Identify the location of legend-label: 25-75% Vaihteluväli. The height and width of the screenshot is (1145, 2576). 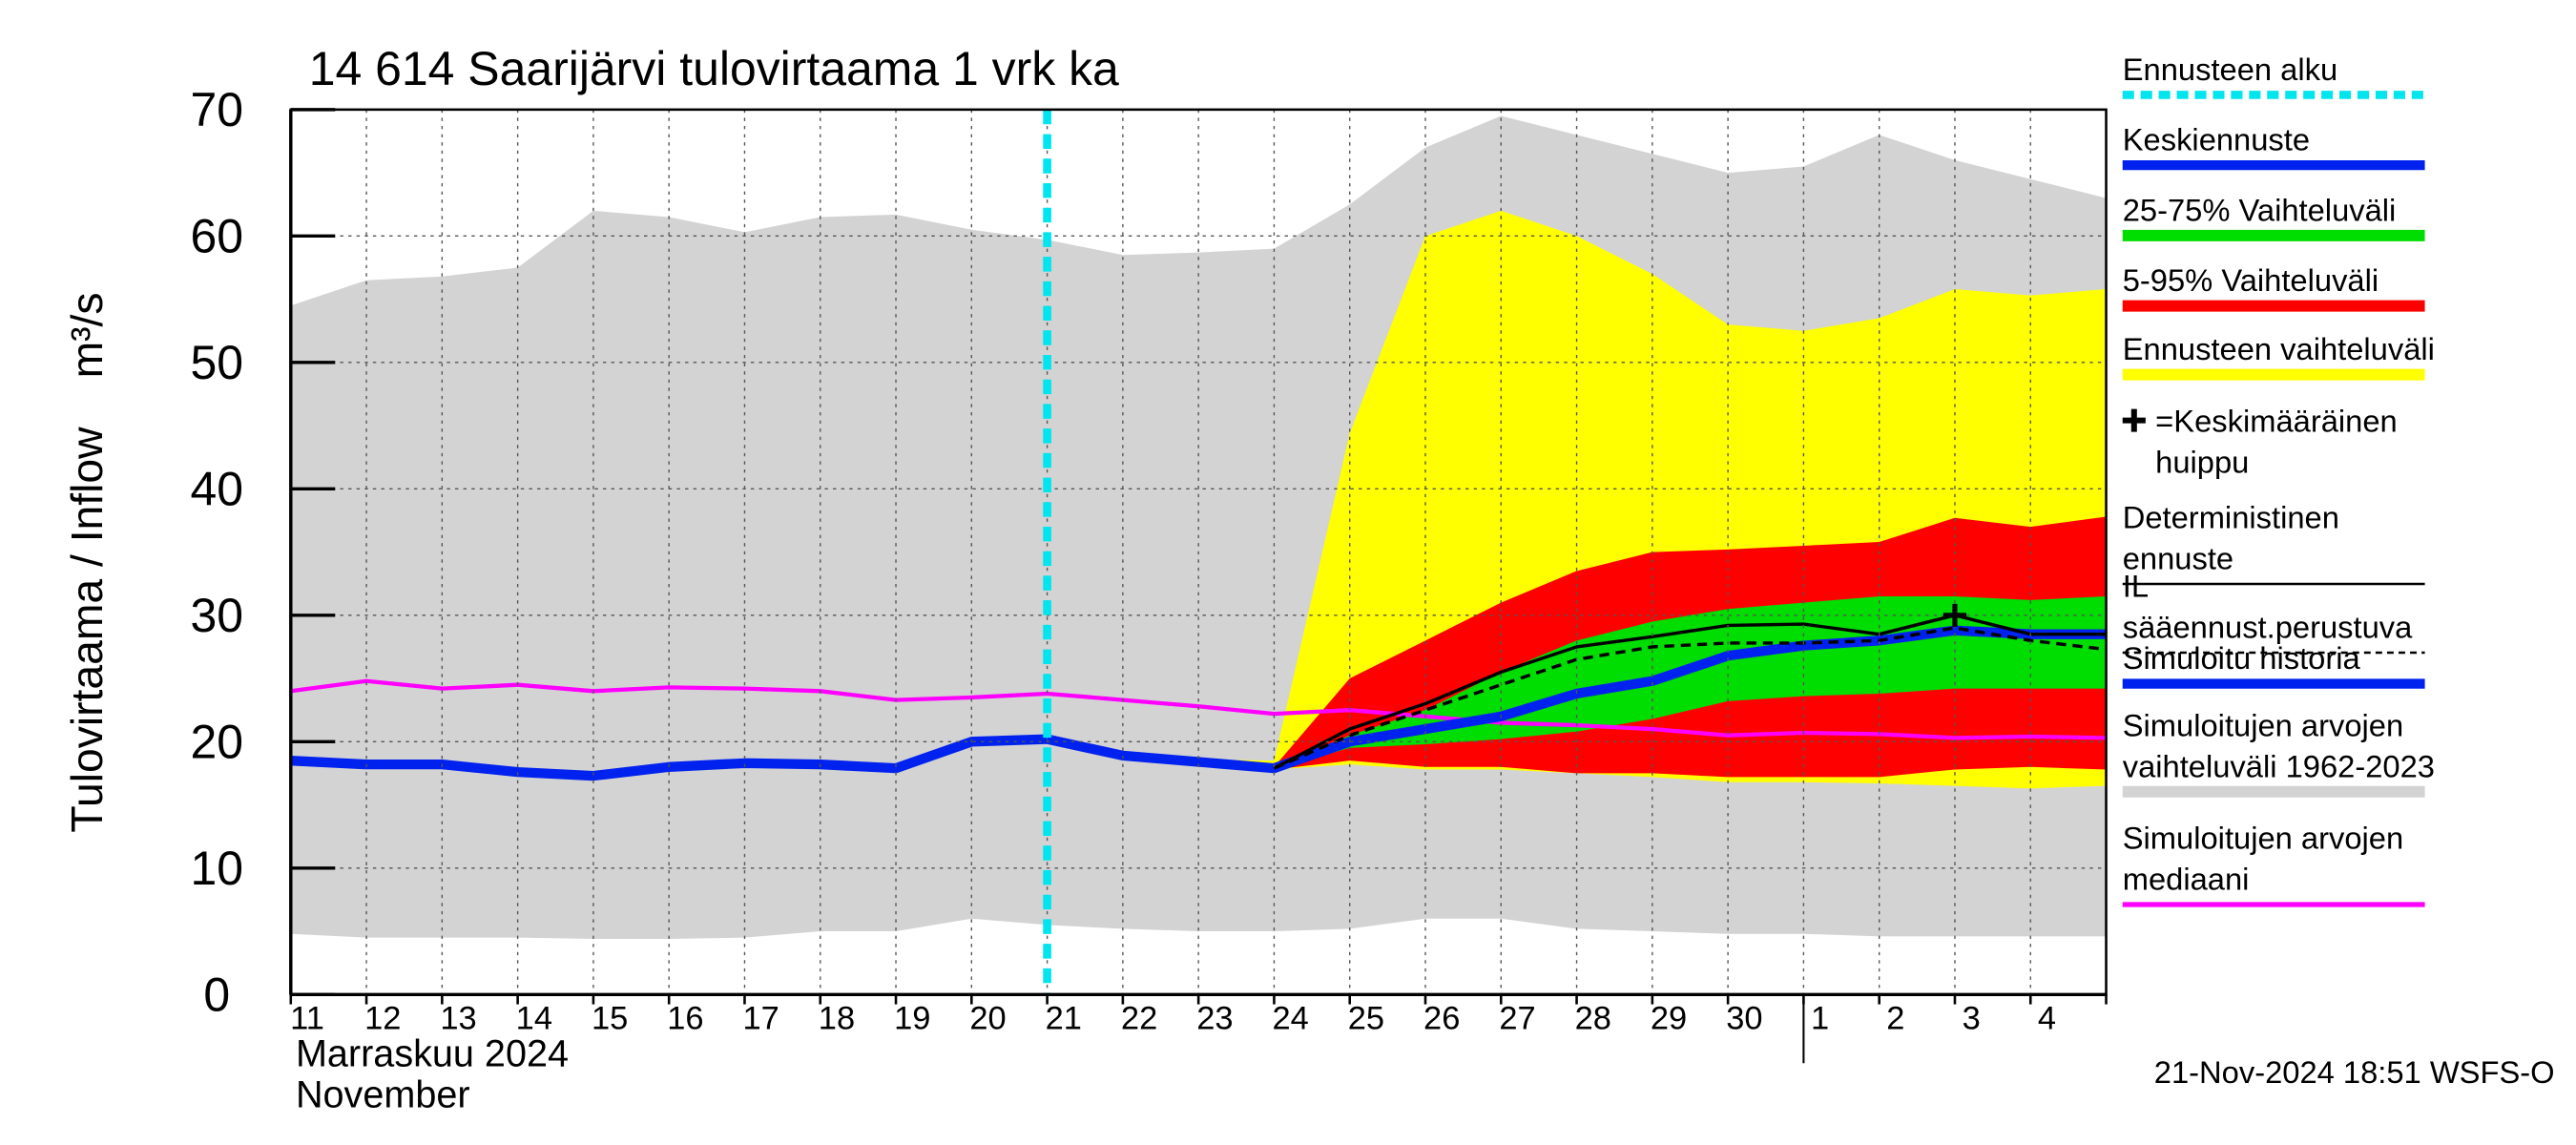
(2260, 210).